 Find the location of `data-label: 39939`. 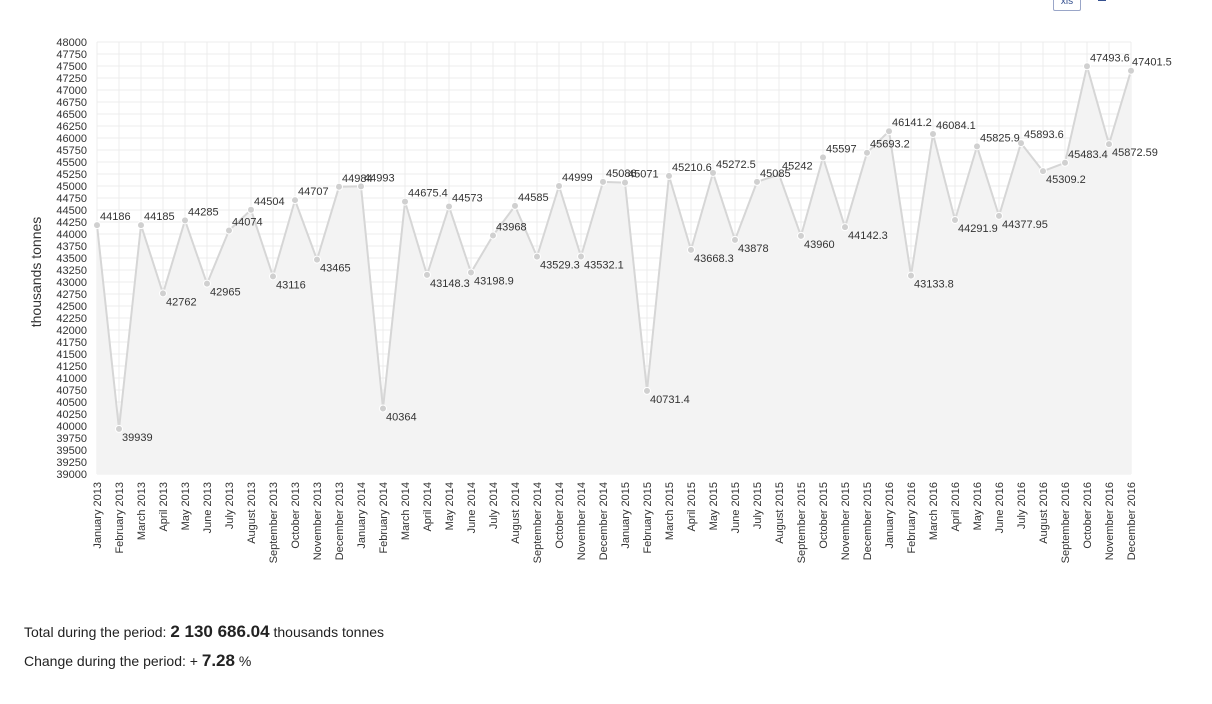

data-label: 39939 is located at coordinates (137, 438).